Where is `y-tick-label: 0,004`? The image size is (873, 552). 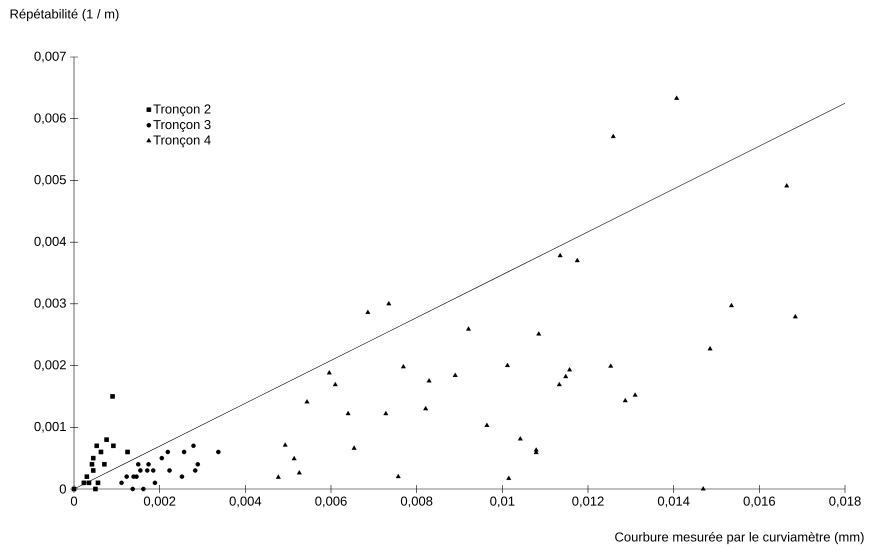
y-tick-label: 0,004 is located at coordinates (50, 242).